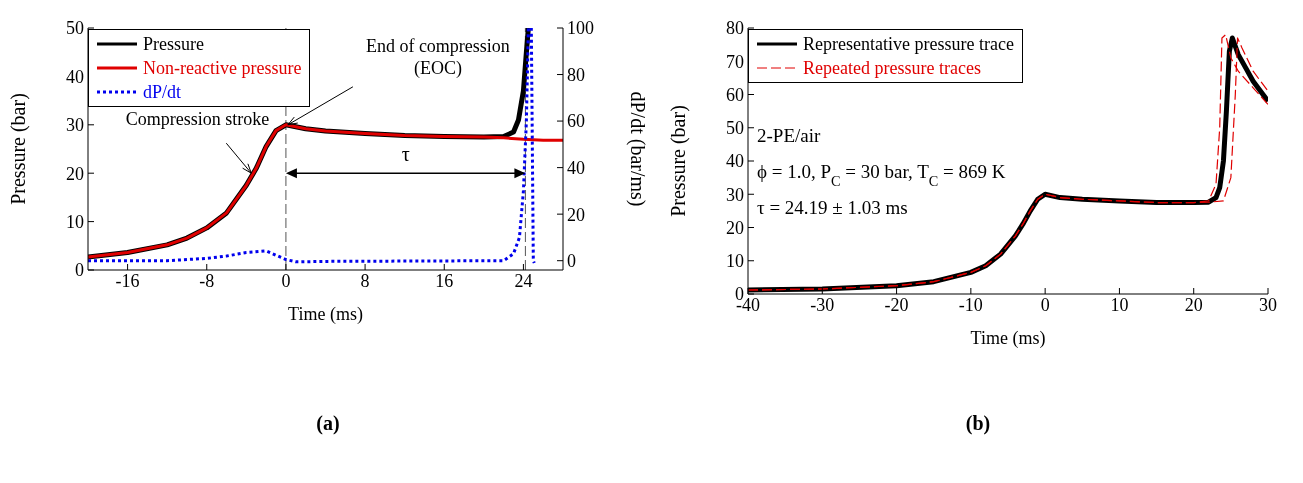 This screenshot has height=483, width=1303. What do you see at coordinates (892, 68) in the screenshot?
I see `legend-label: Repeated pressure traces` at bounding box center [892, 68].